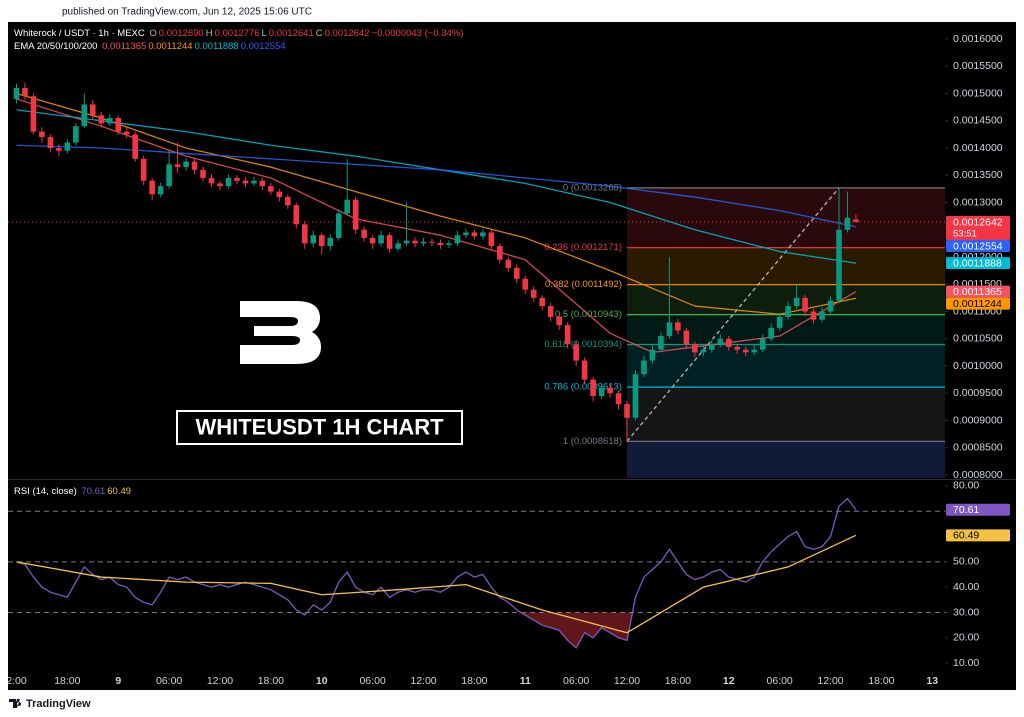 The height and width of the screenshot is (717, 1024). What do you see at coordinates (423, 681) in the screenshot?
I see `x-tick-label: 12:00` at bounding box center [423, 681].